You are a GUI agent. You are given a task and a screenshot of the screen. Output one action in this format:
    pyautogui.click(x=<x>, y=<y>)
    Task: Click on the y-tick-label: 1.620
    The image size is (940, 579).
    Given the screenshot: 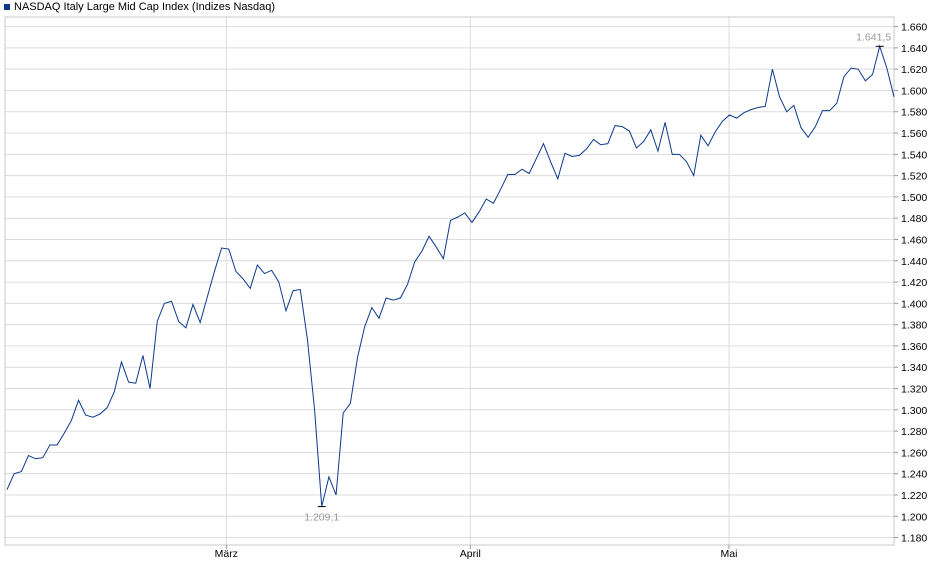 What is the action you would take?
    pyautogui.click(x=914, y=70)
    